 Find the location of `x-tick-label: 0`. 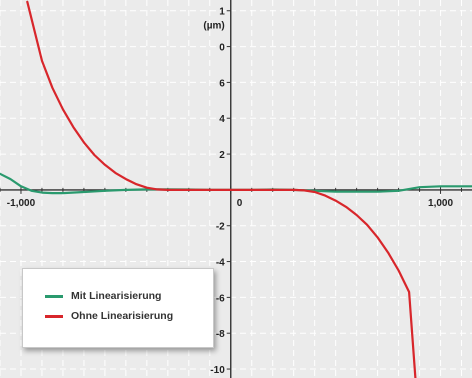

x-tick-label: 0 is located at coordinates (240, 203).